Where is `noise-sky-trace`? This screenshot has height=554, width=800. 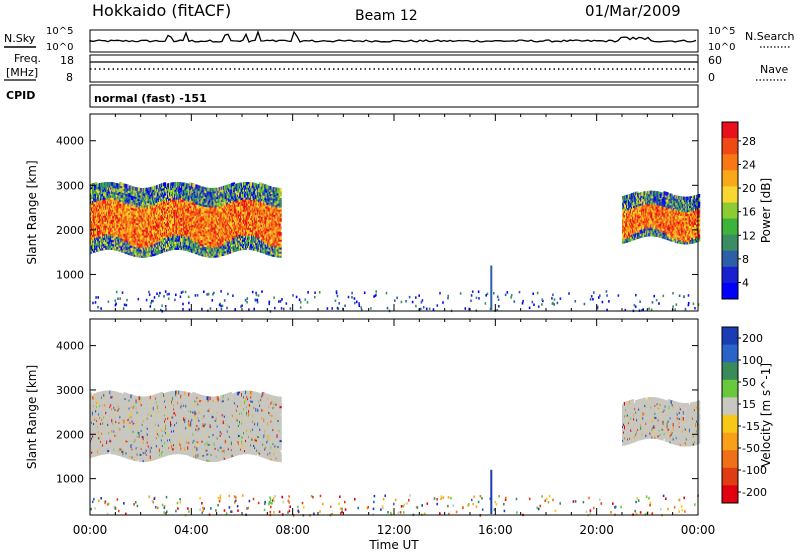
noise-sky-trace is located at coordinates (393, 36).